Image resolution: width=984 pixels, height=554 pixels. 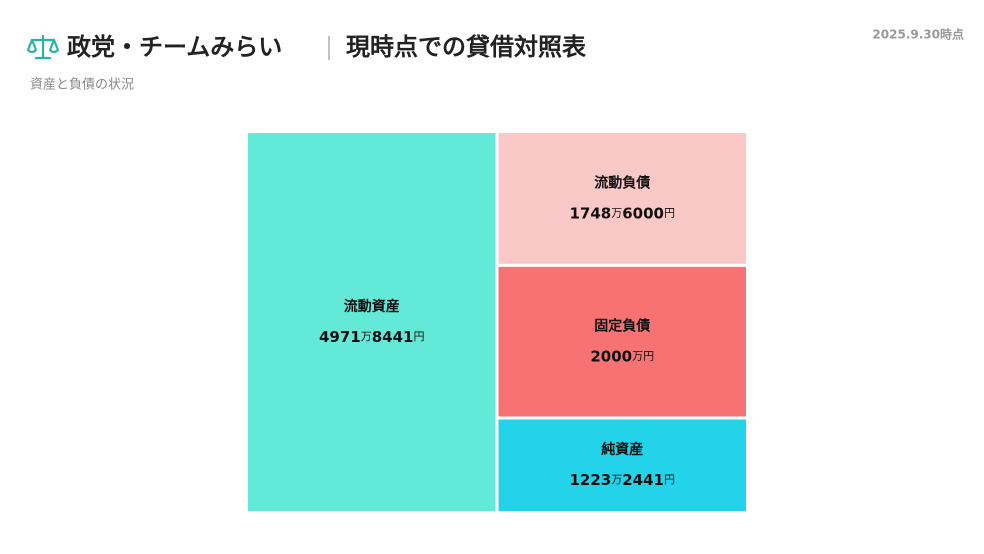 What do you see at coordinates (174, 47) in the screenshot?
I see `chart-title: 政党・チームみらい` at bounding box center [174, 47].